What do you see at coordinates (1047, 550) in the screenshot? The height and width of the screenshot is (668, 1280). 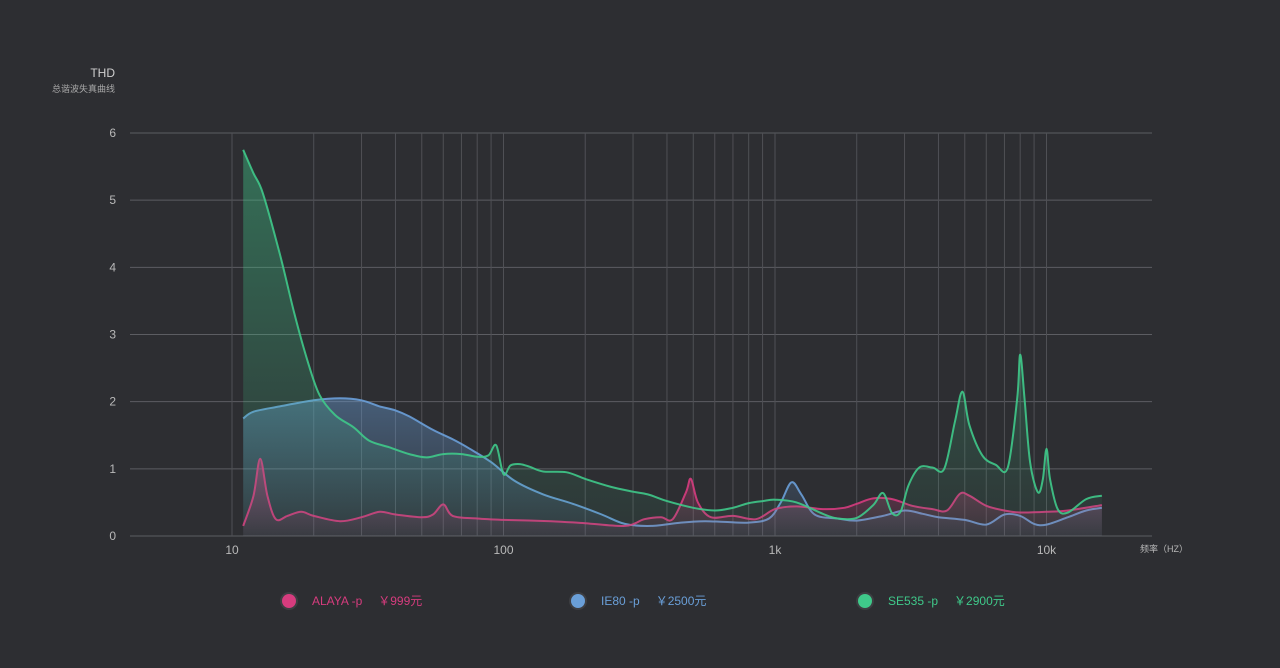 I see `x-tick-label: 10k` at bounding box center [1047, 550].